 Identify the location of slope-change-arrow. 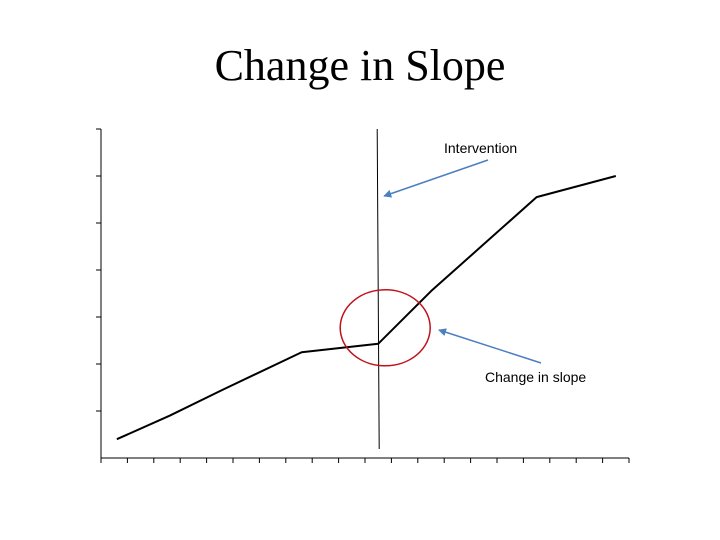
(490, 346).